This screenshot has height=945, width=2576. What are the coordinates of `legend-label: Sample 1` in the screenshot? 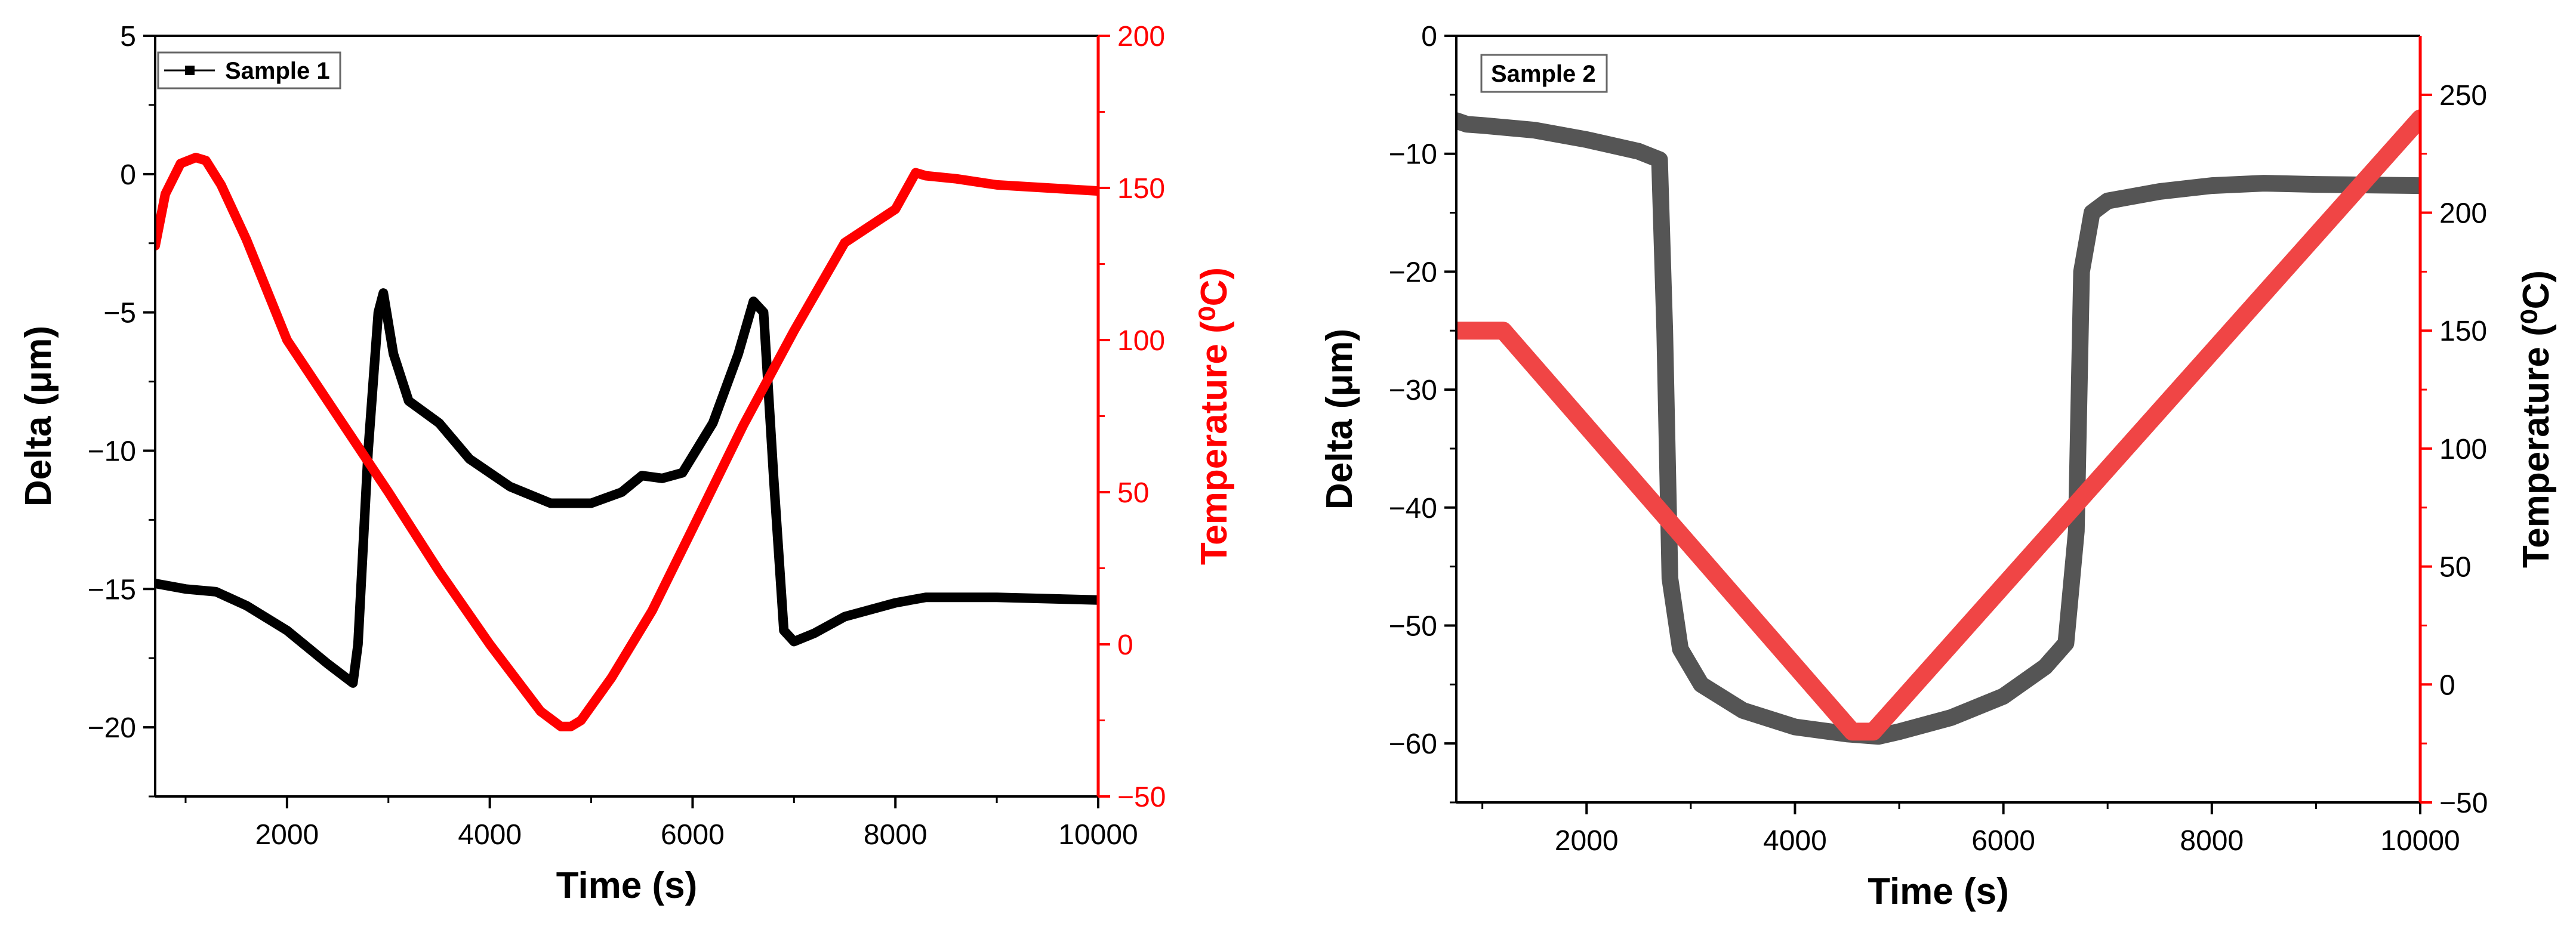 It's located at (277, 71).